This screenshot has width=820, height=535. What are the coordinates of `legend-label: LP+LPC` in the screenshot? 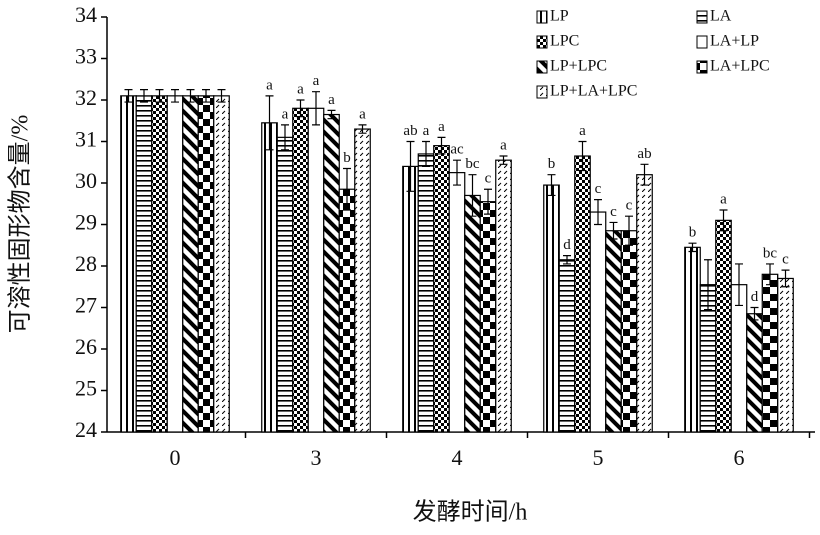 It's located at (578, 66).